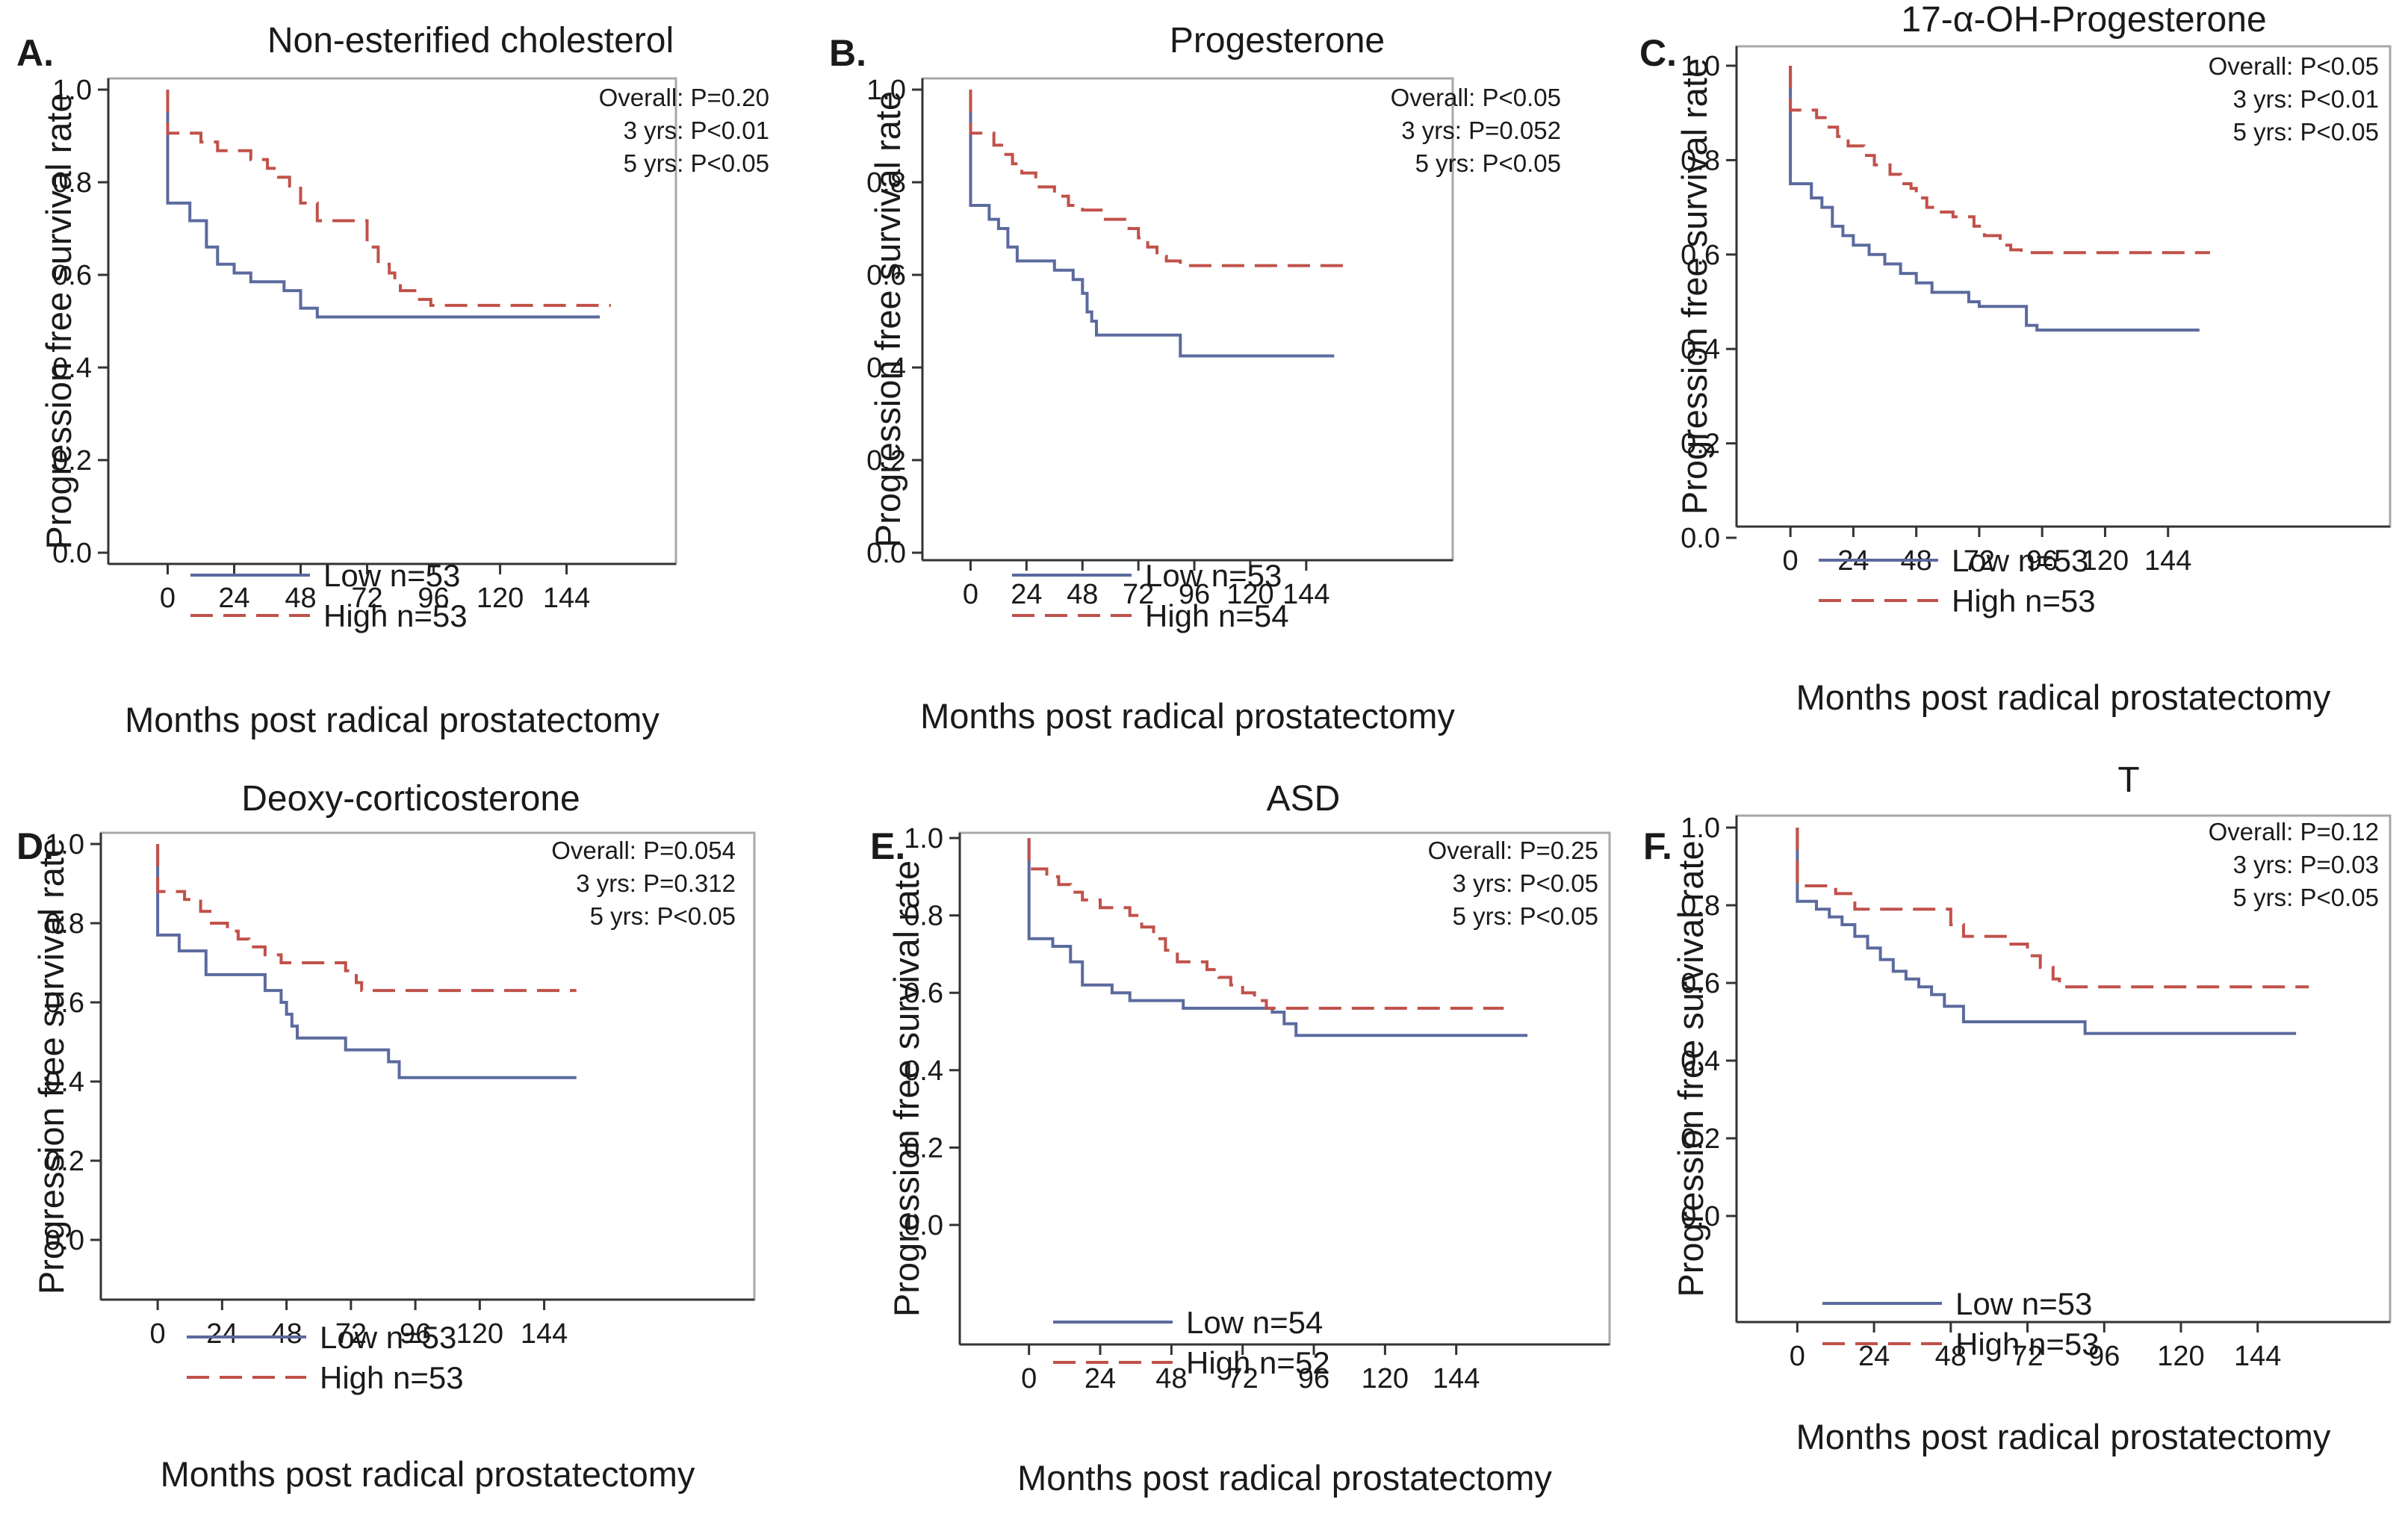 The image size is (2408, 1514). I want to click on stat-text: 3 yrs: P<0.05, so click(1526, 883).